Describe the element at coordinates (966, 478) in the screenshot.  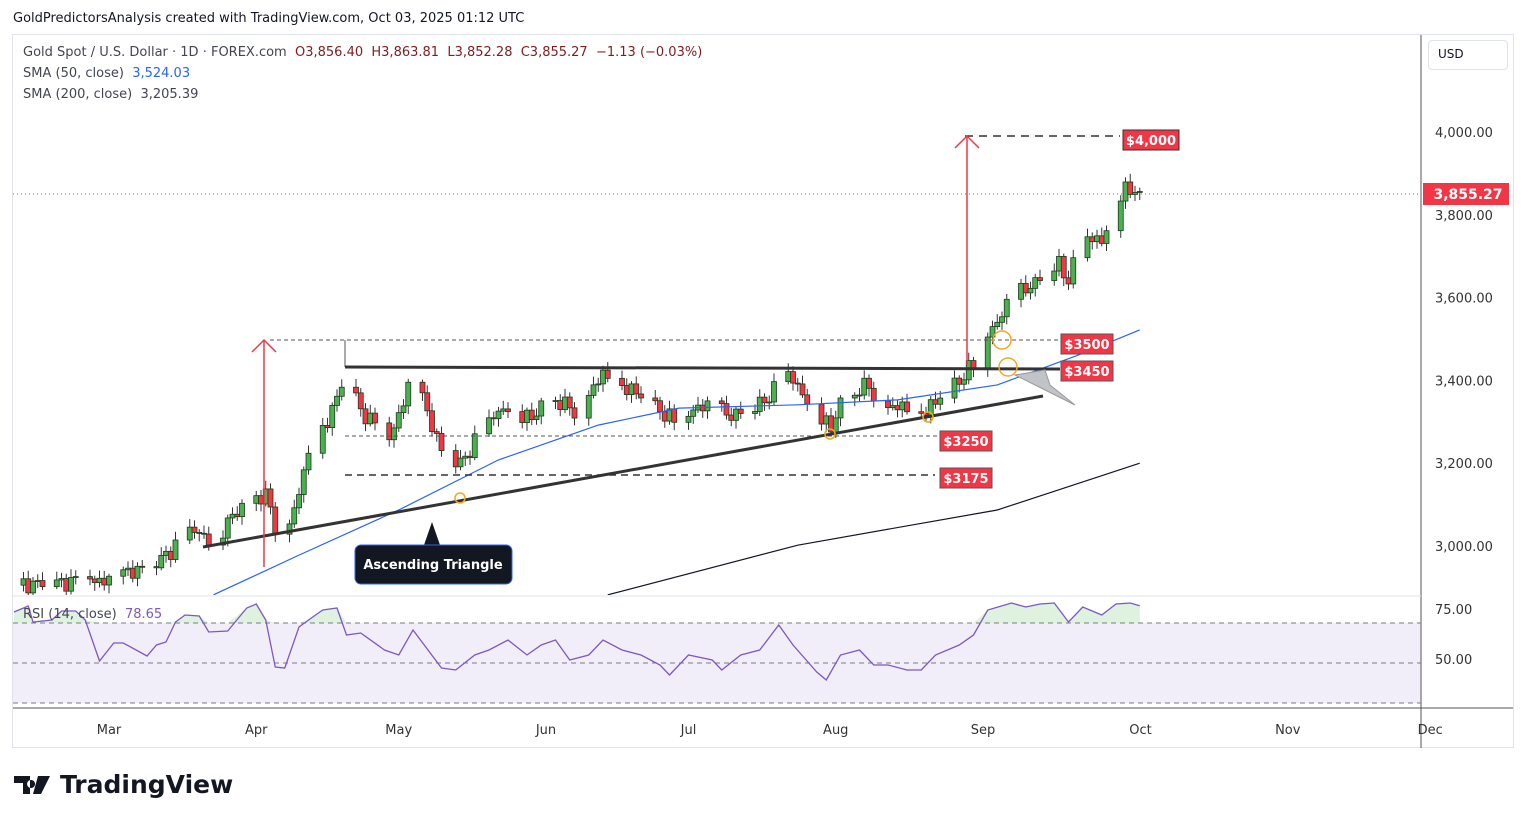
I see `label-3175: $3175` at that location.